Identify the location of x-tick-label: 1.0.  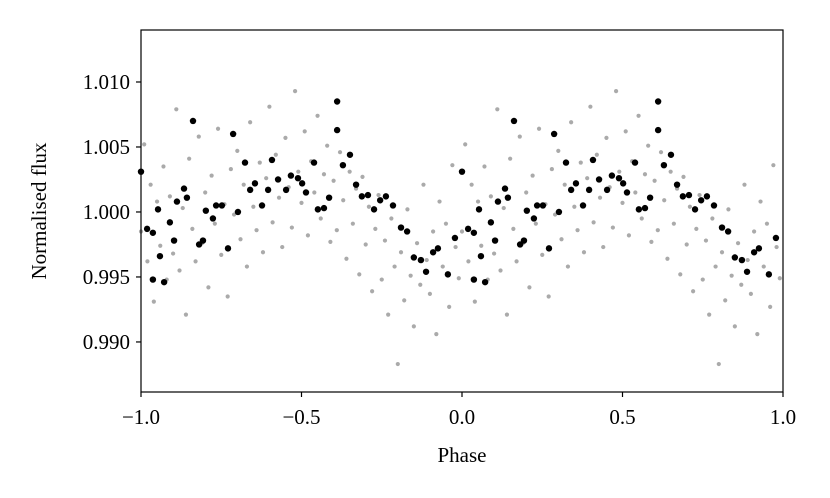
(783, 417).